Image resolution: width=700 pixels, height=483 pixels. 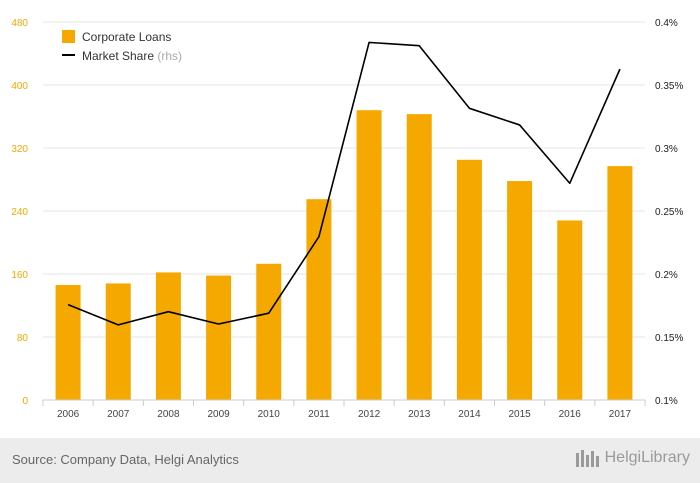 What do you see at coordinates (570, 414) in the screenshot?
I see `x-tick-label: 2016` at bounding box center [570, 414].